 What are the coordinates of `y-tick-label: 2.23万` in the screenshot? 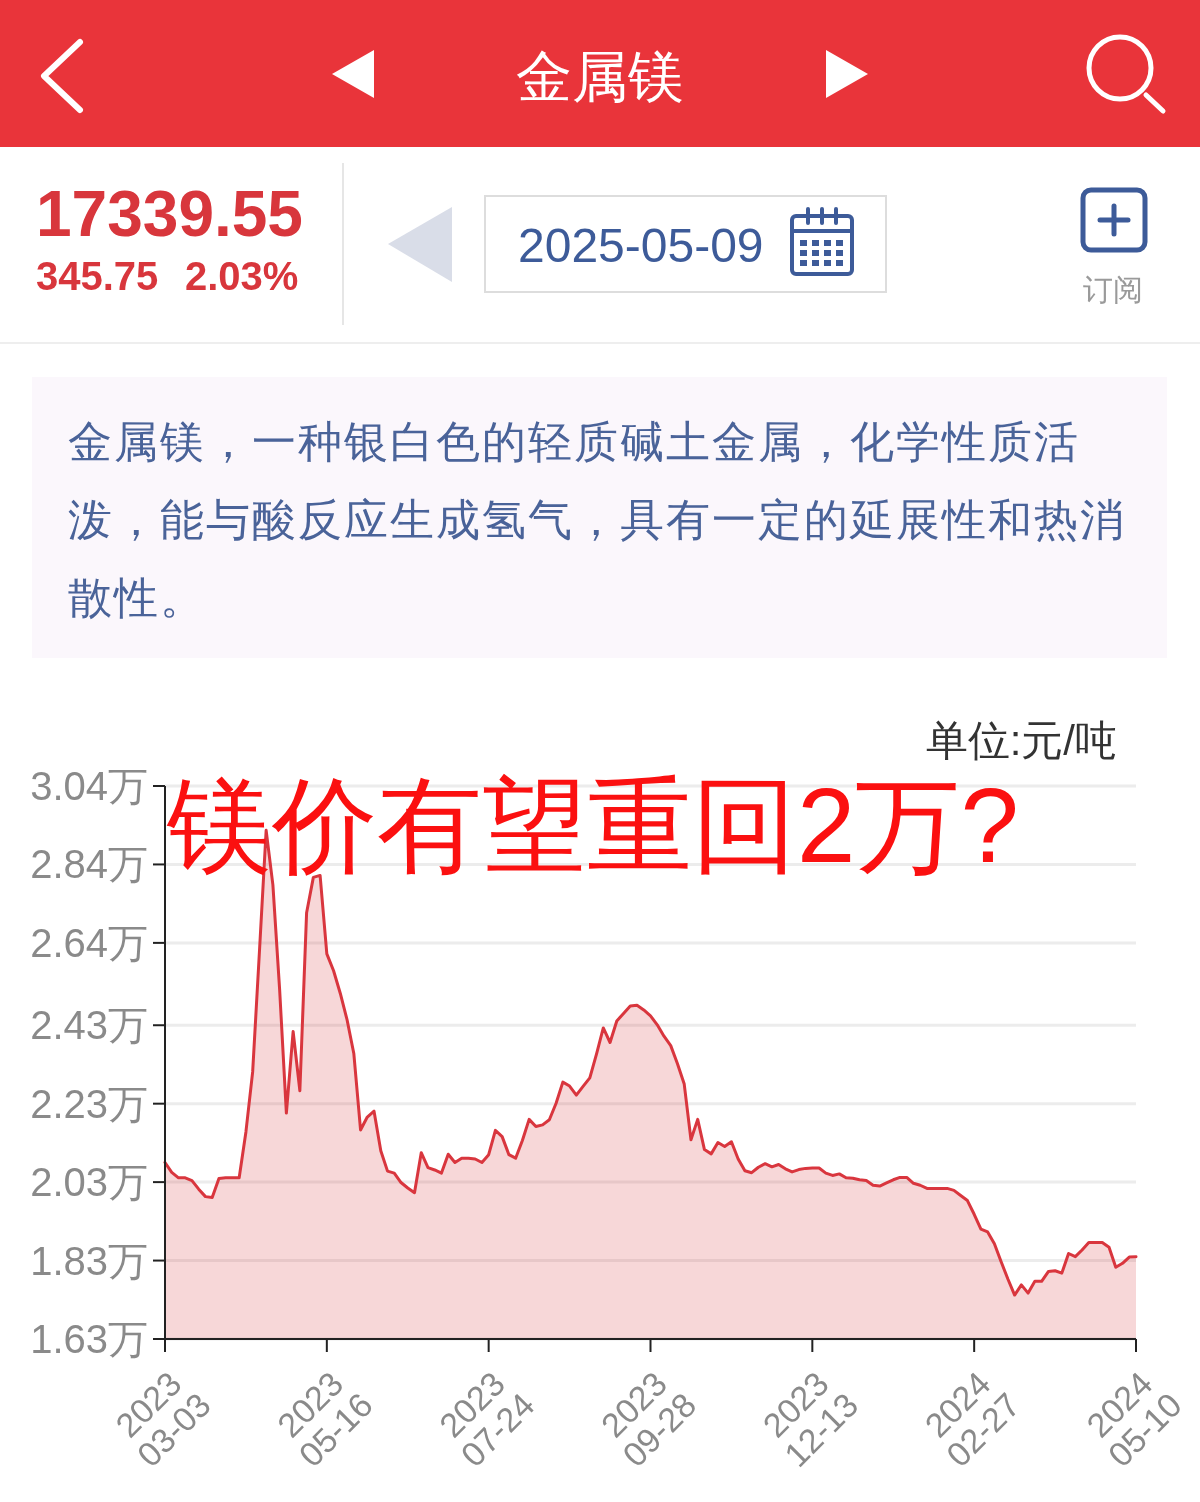 It's located at (89, 1103).